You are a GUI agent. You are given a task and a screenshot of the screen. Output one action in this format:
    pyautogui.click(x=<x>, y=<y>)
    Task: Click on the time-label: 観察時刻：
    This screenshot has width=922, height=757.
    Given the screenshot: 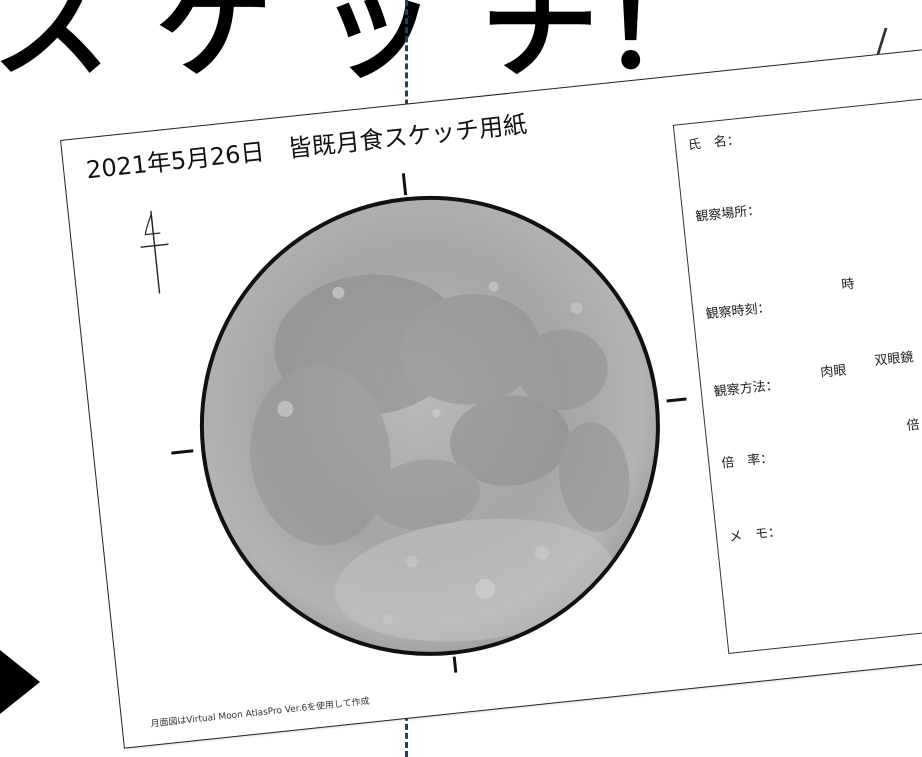 What is the action you would take?
    pyautogui.click(x=738, y=311)
    